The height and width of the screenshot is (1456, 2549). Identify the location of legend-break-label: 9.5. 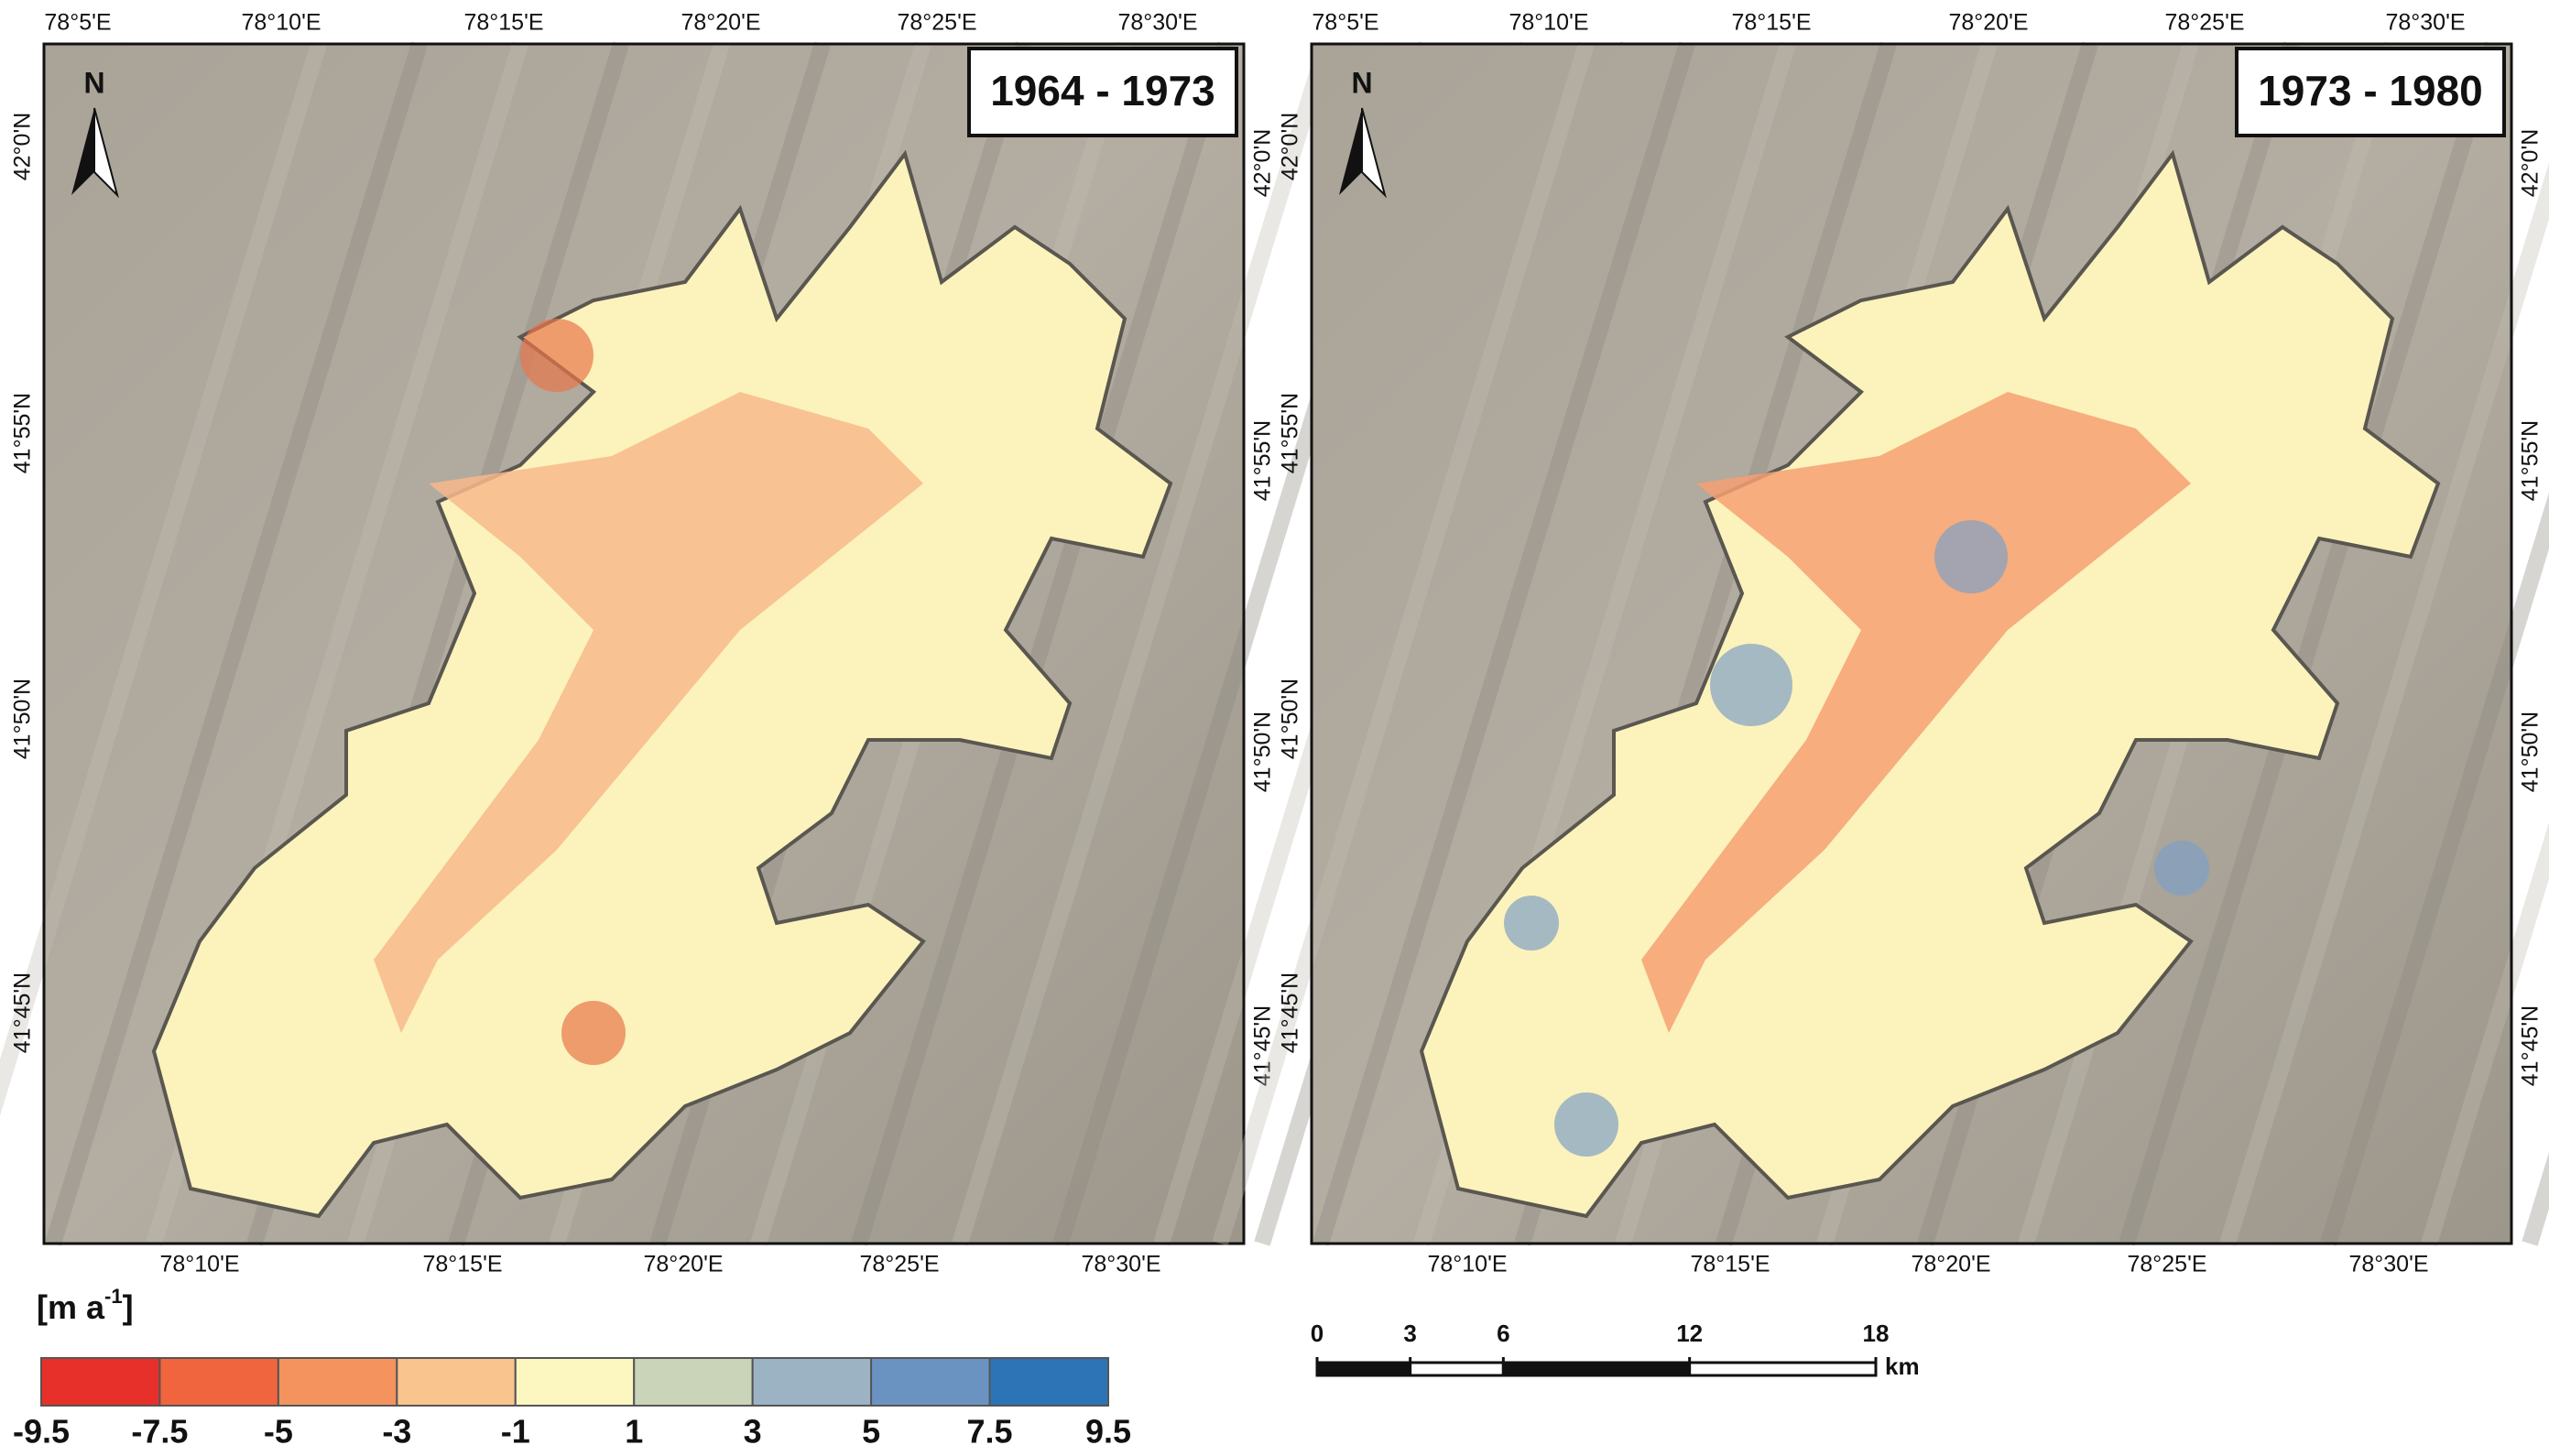
(1108, 1432).